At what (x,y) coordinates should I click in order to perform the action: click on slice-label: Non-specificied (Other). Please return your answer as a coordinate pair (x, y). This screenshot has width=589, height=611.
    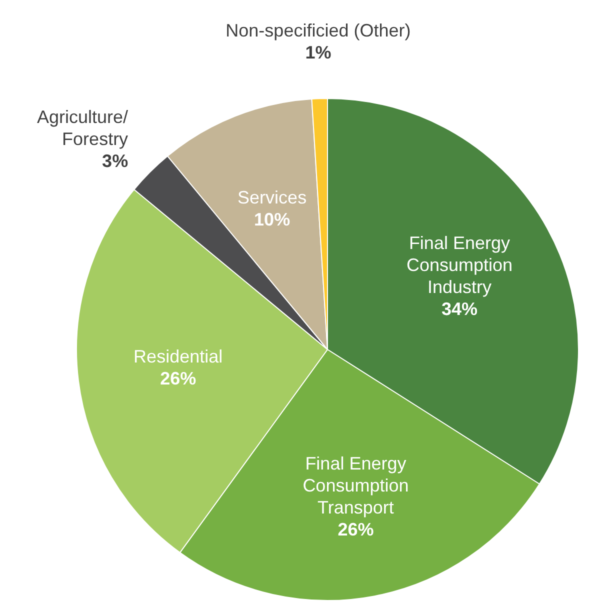
    Looking at the image, I should click on (318, 30).